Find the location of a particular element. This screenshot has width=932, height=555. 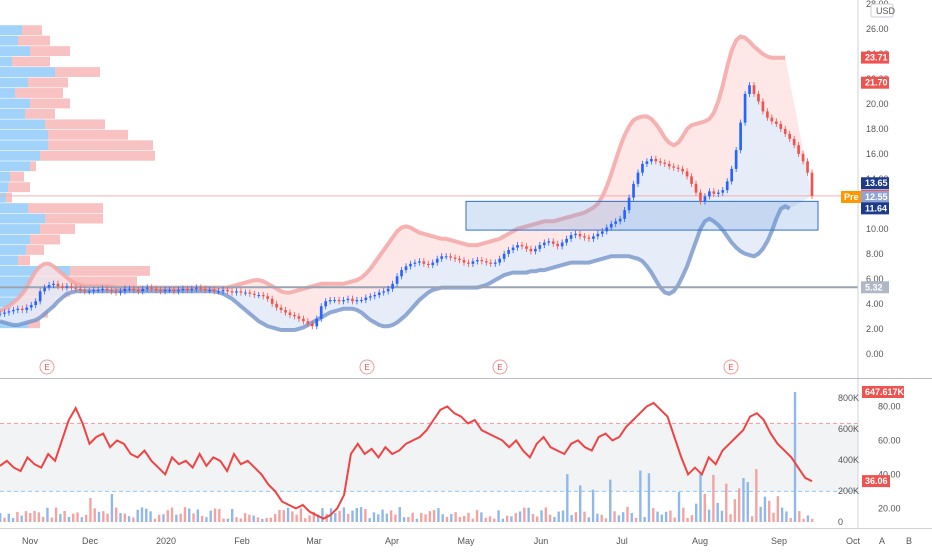

price-axis-bg is located at coordinates (895, 275).